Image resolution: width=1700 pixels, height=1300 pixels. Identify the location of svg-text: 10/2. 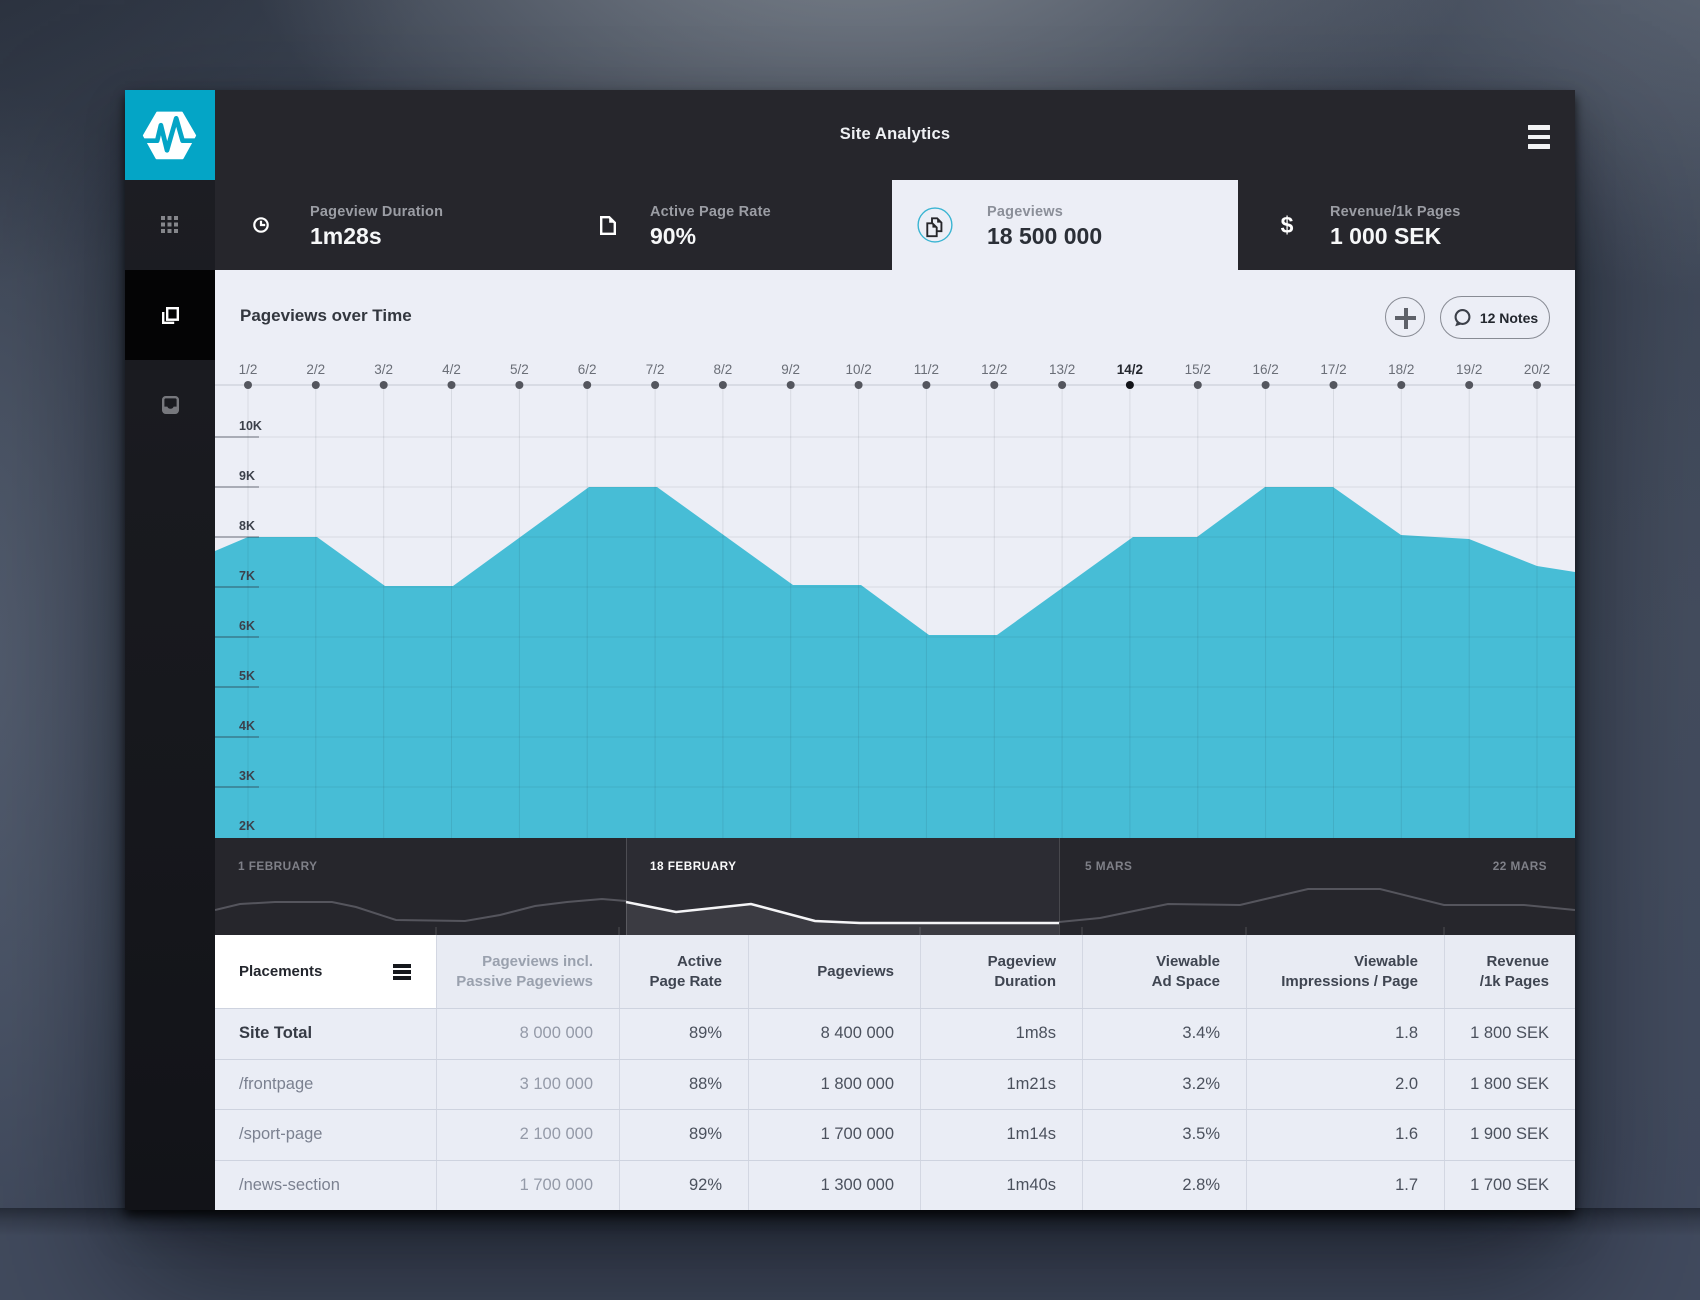
(858, 369).